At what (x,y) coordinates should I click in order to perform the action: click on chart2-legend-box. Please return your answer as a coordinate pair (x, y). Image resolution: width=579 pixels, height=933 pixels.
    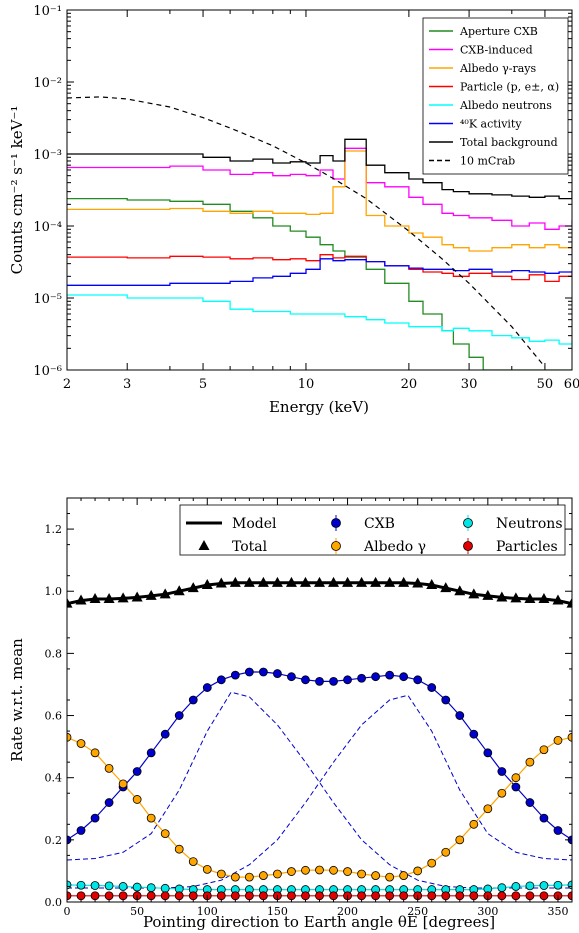
    Looking at the image, I should click on (372, 530).